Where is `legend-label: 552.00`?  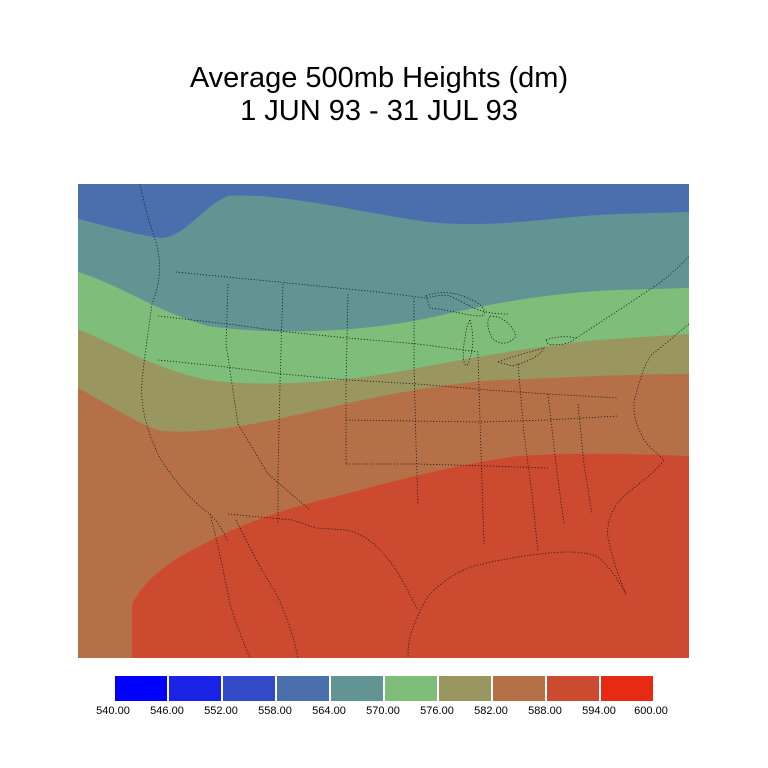 legend-label: 552.00 is located at coordinates (221, 711).